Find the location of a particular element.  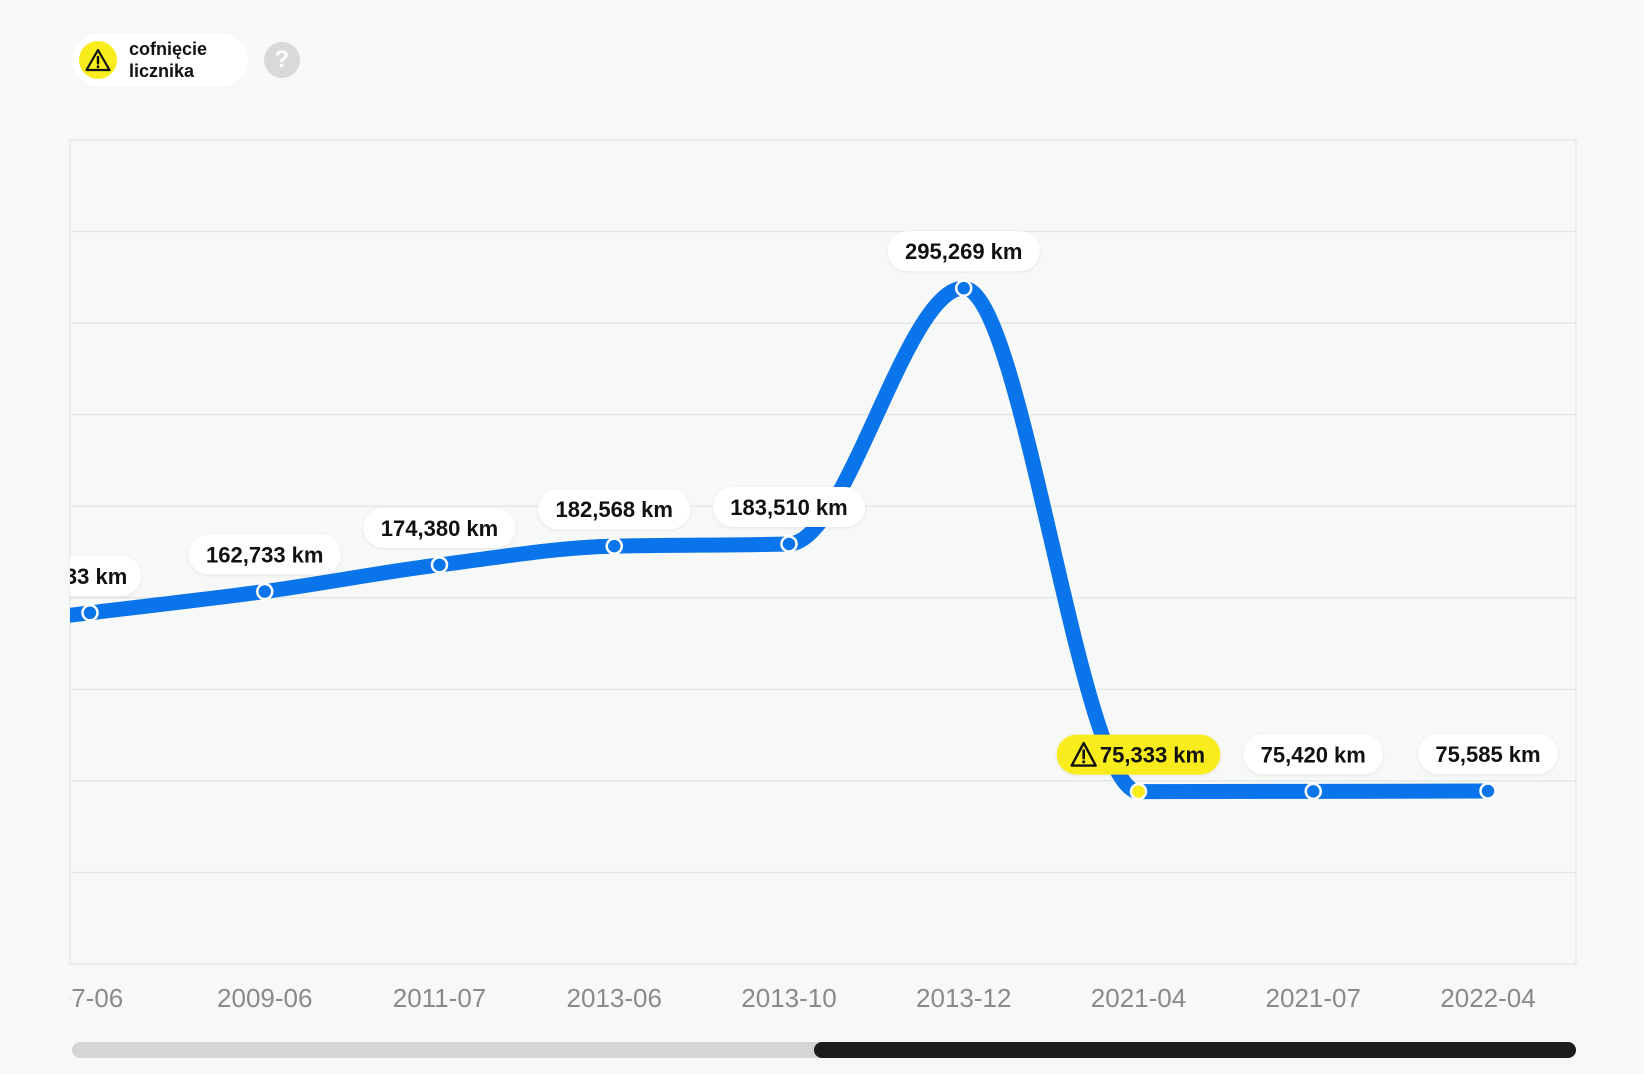

data-label-text: 295,269 km is located at coordinates (963, 251).